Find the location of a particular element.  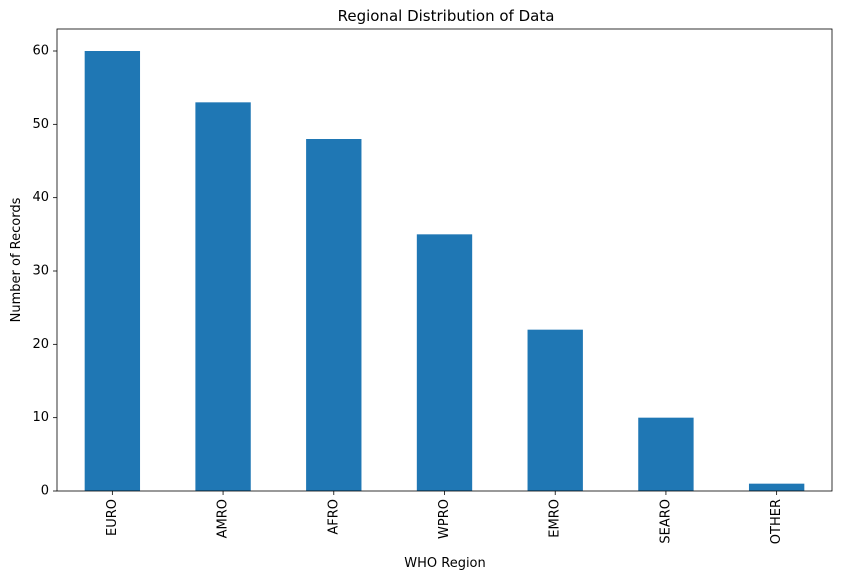

bar-amro is located at coordinates (223, 296).